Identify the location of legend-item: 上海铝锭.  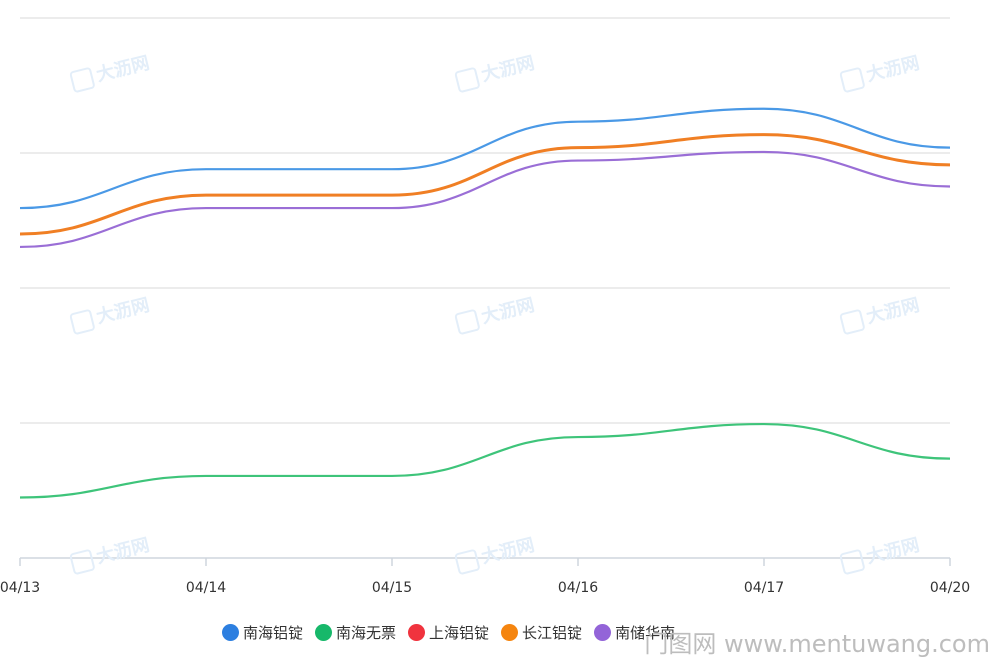
(448, 632).